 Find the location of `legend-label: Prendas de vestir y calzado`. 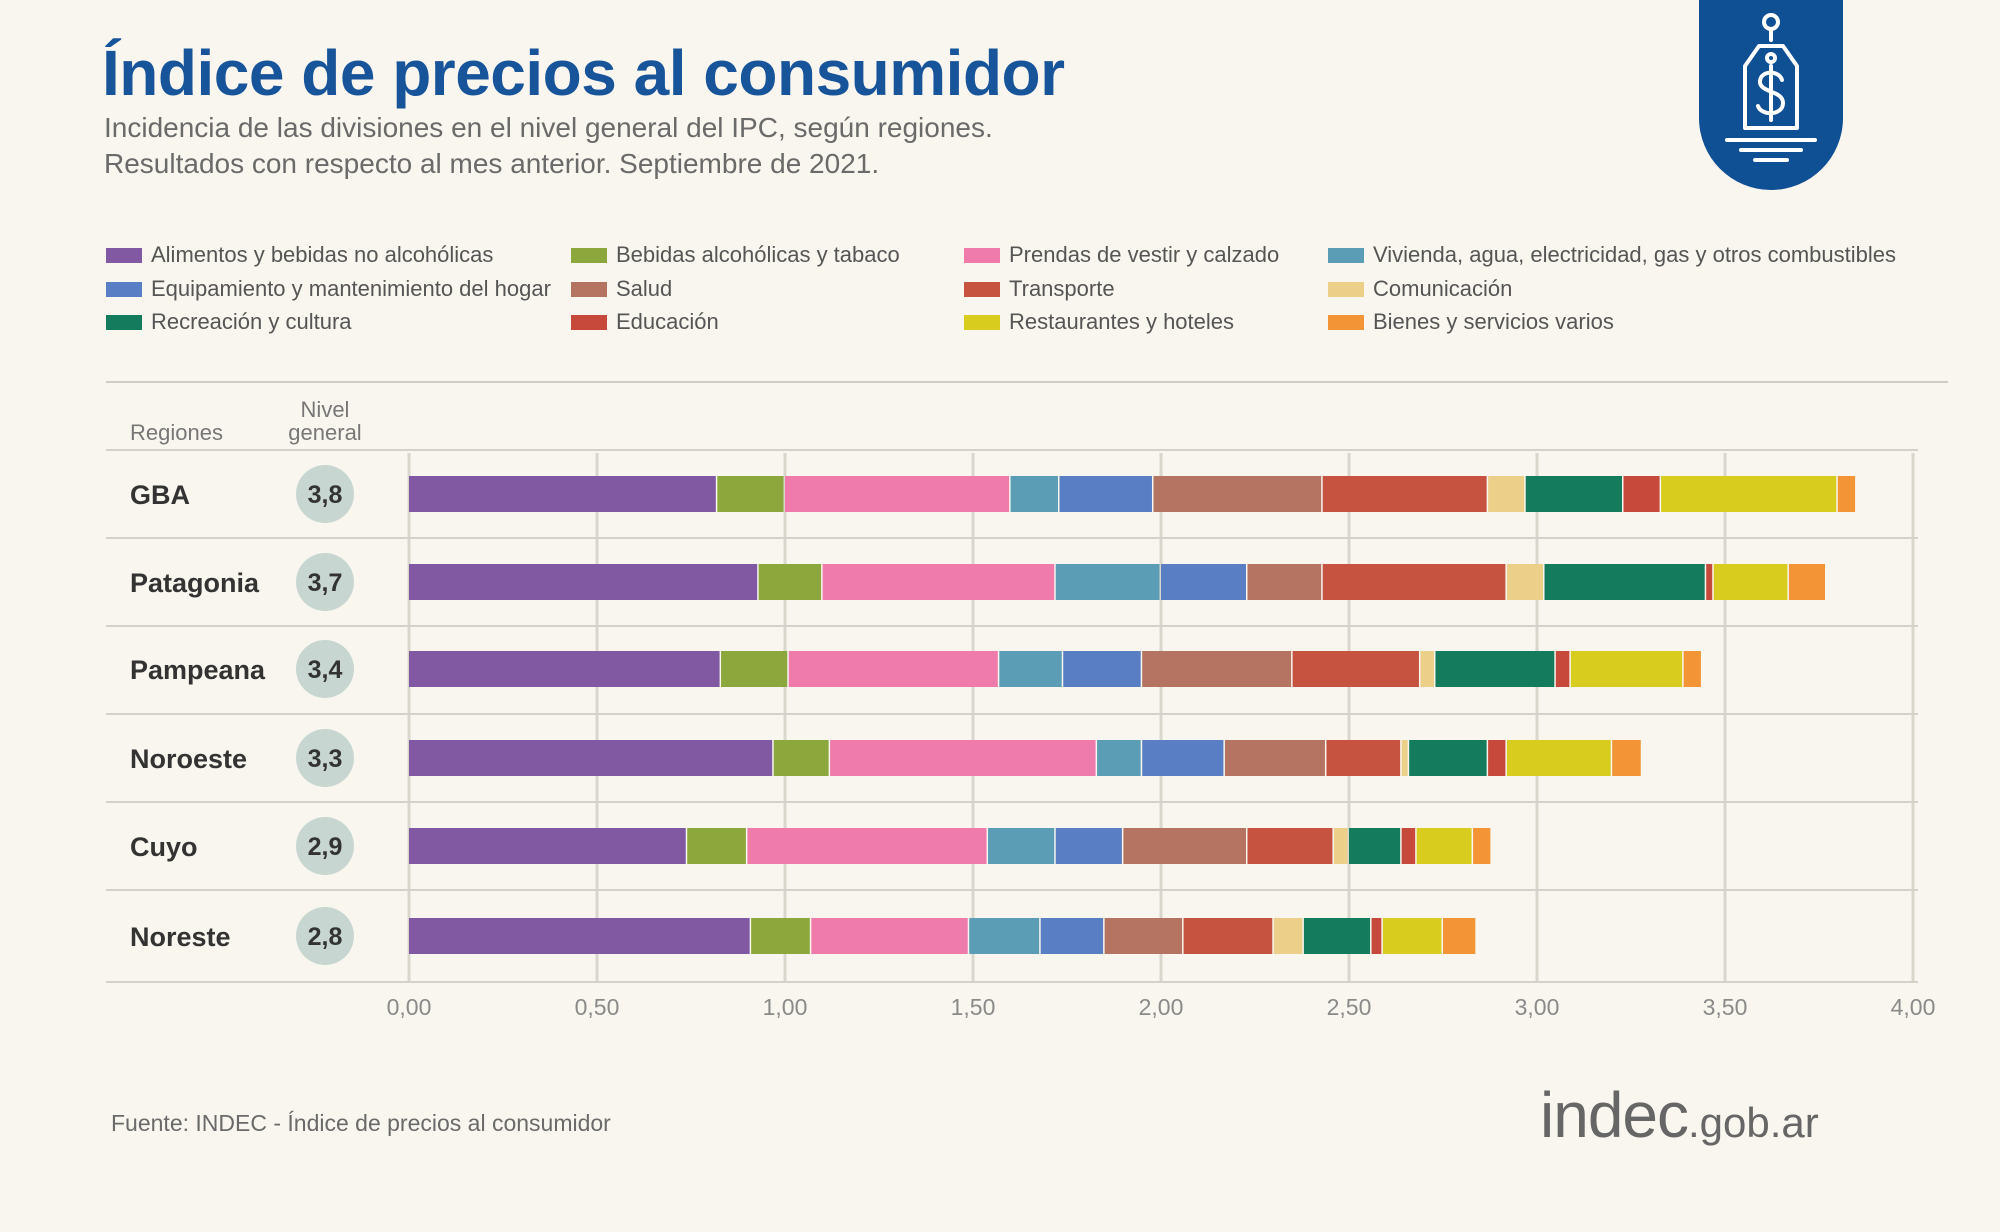

legend-label: Prendas de vestir y calzado is located at coordinates (1144, 254).